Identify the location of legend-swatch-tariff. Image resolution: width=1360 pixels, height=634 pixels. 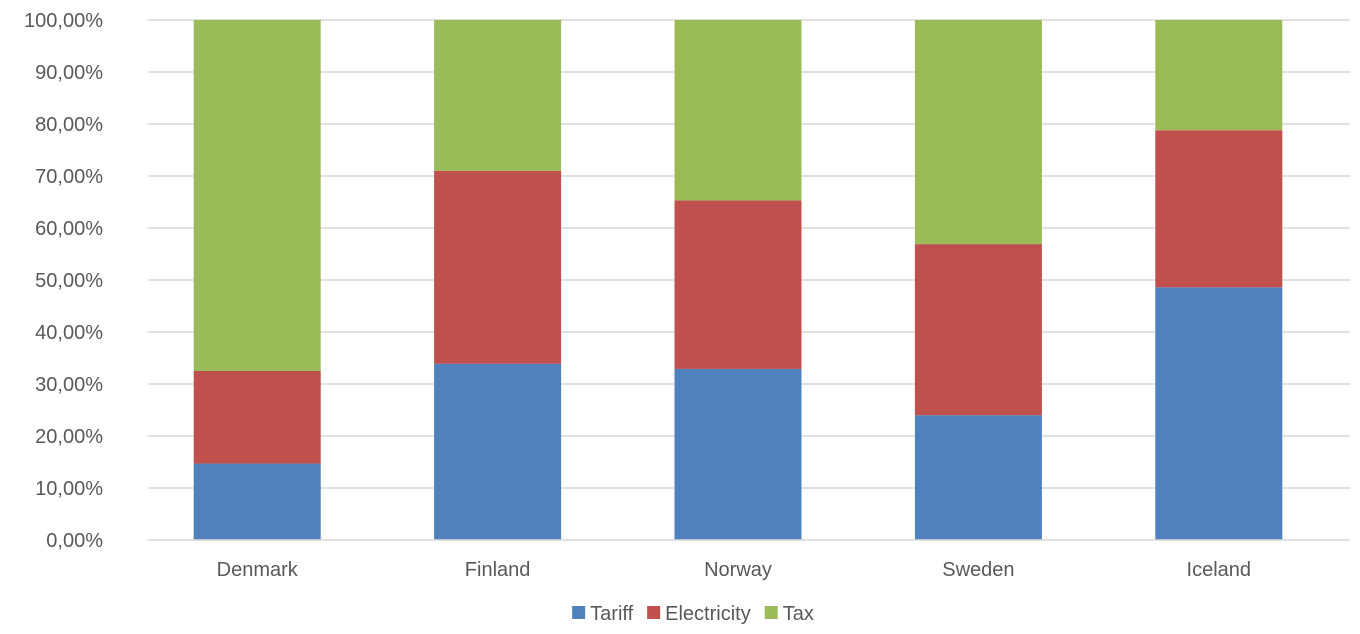
(579, 612).